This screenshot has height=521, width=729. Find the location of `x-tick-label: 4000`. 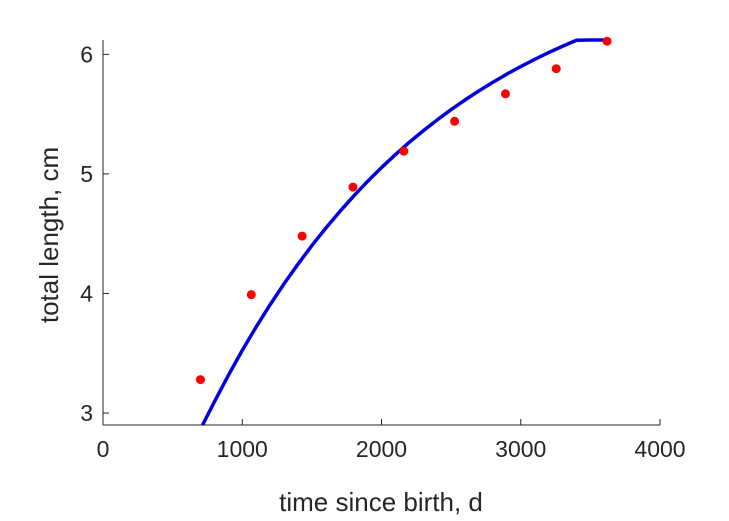

x-tick-label: 4000 is located at coordinates (659, 449).